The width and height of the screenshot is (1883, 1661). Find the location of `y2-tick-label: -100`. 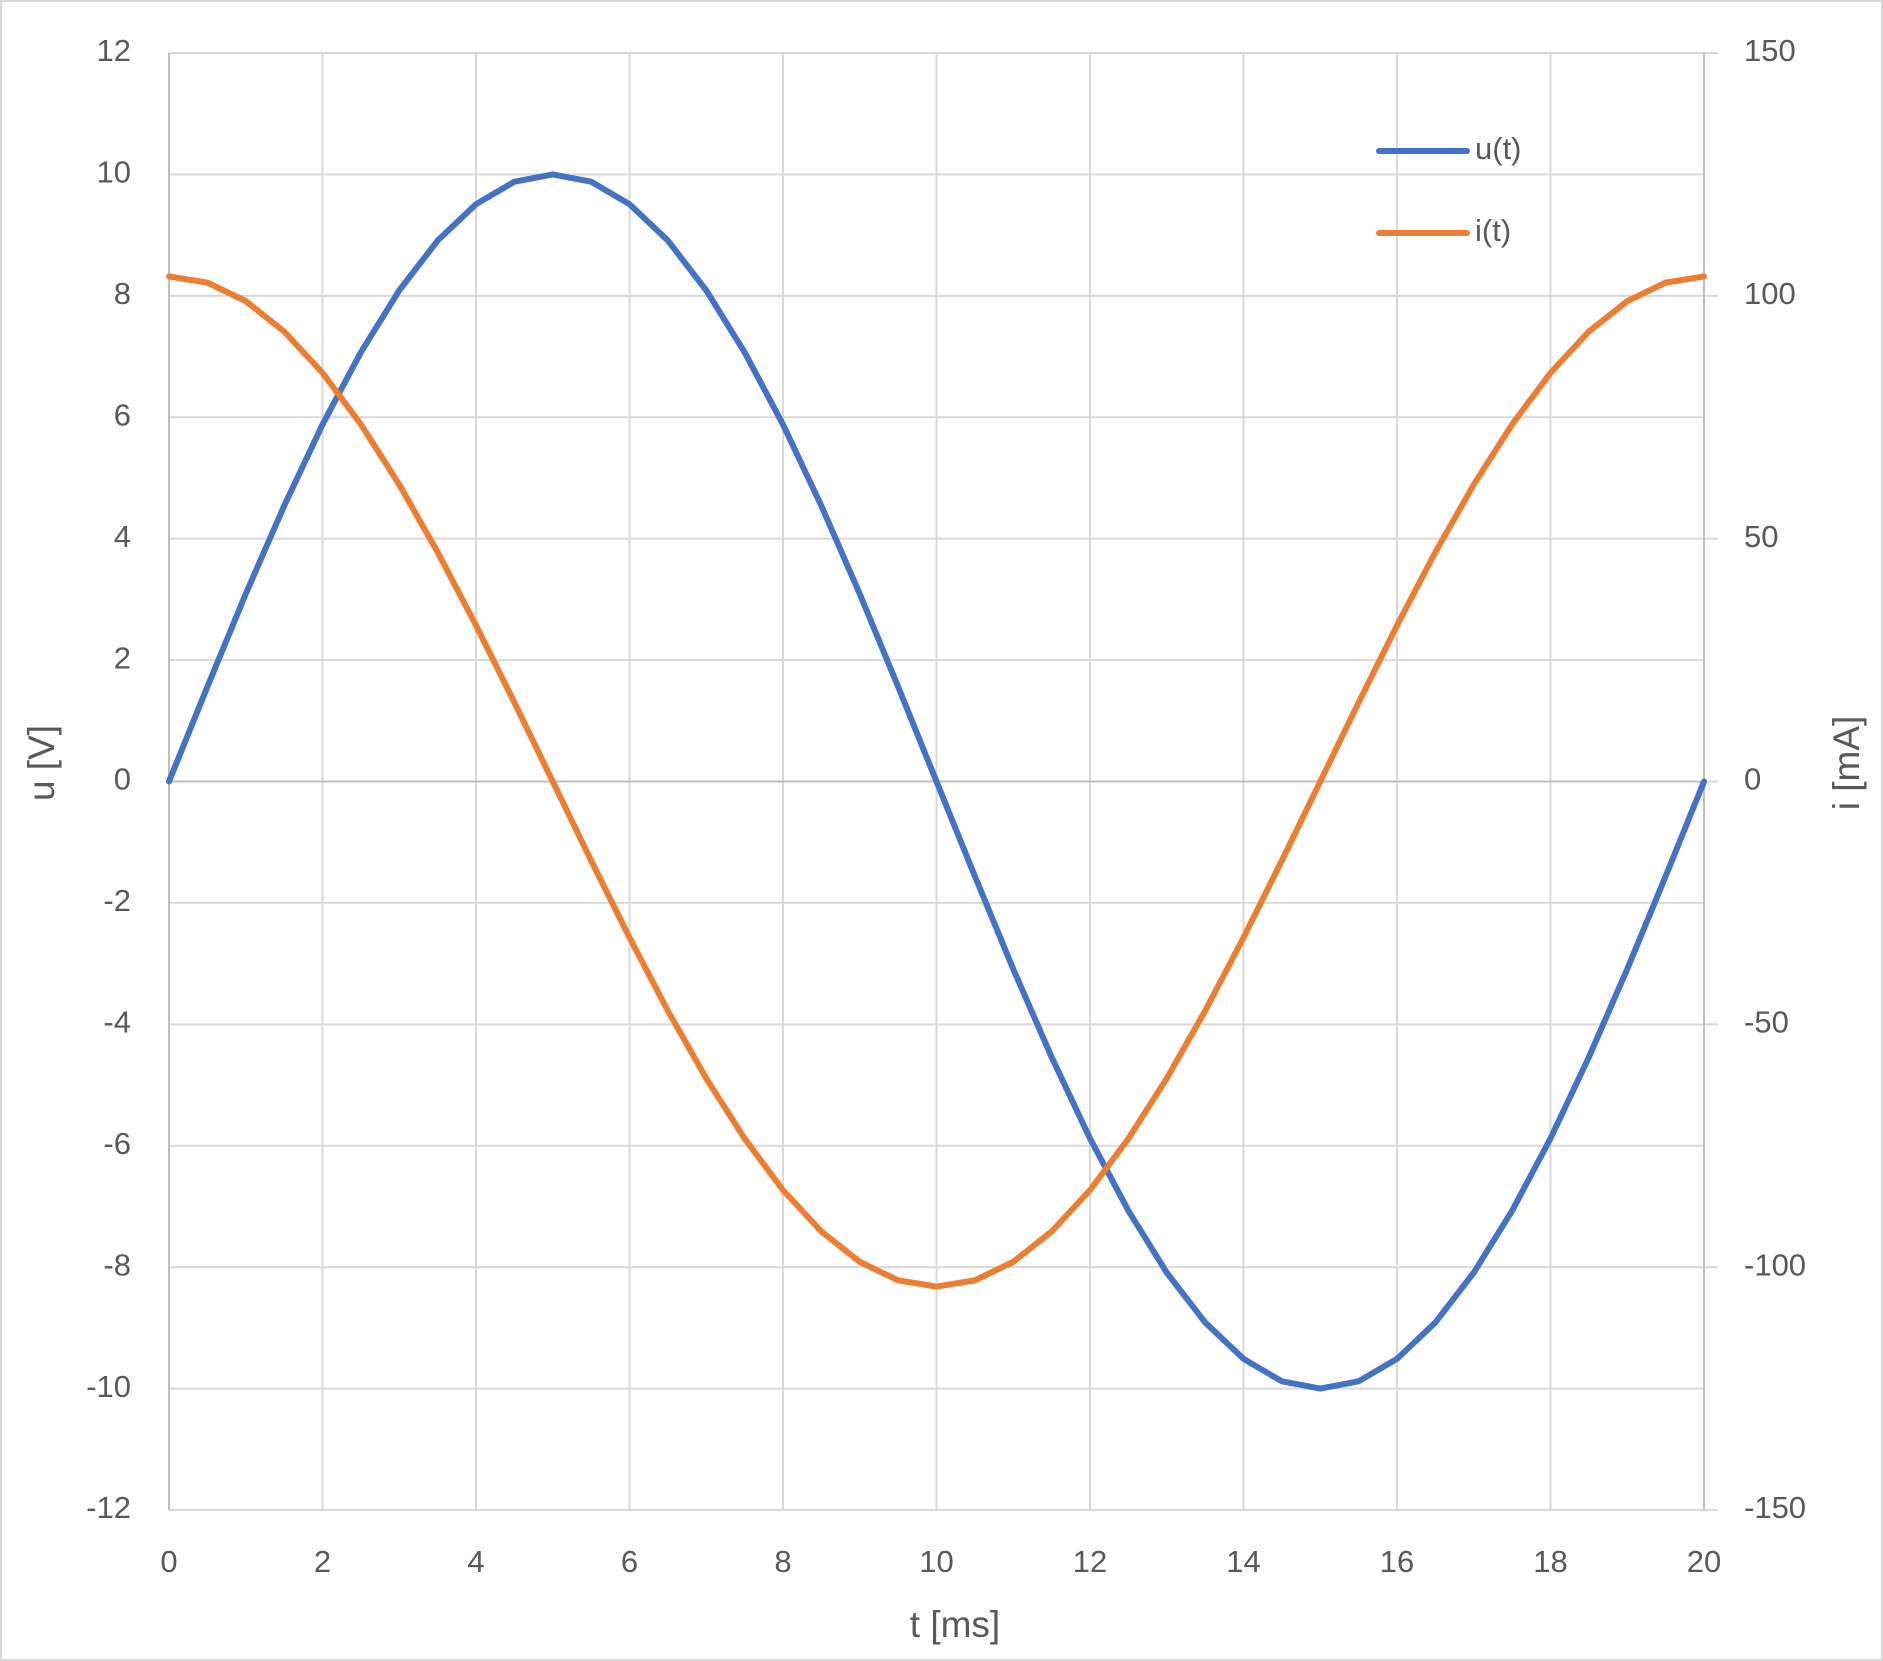

y2-tick-label: -100 is located at coordinates (1775, 1264).